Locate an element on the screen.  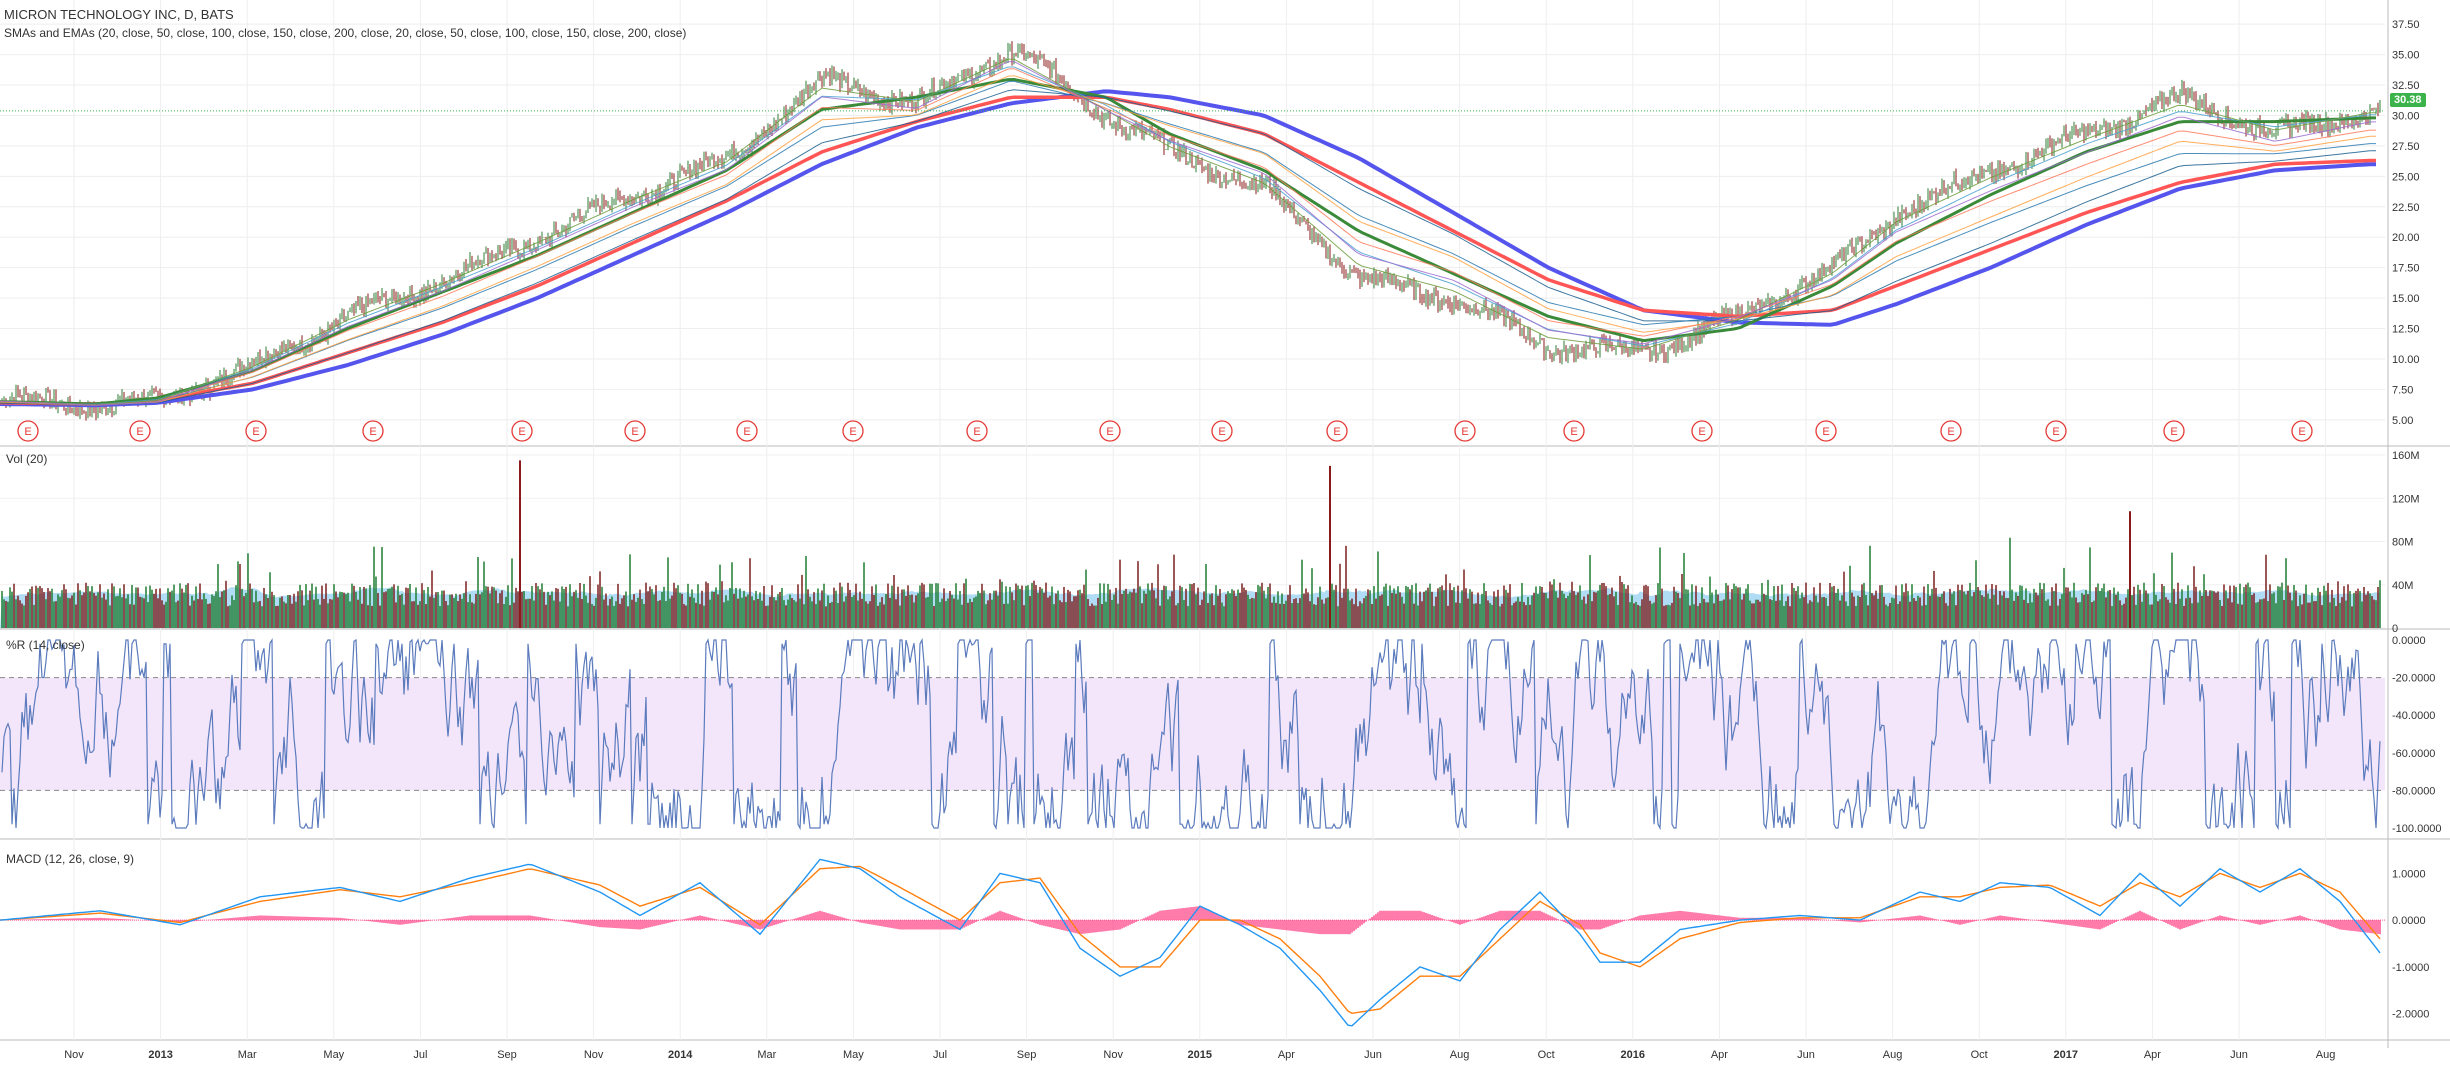
macd-tick-label: 1.0000 is located at coordinates (2409, 874).